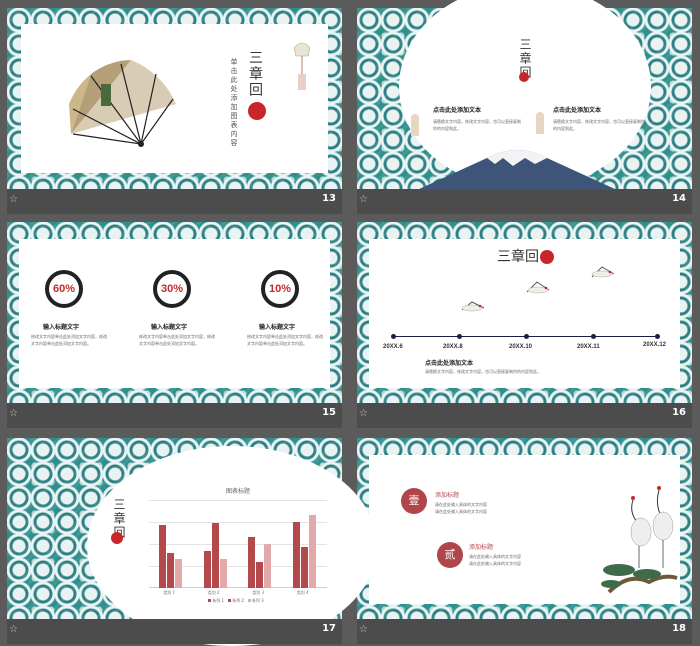  What do you see at coordinates (169, 592) in the screenshot?
I see `x-tick-label: 类别 1` at bounding box center [169, 592].